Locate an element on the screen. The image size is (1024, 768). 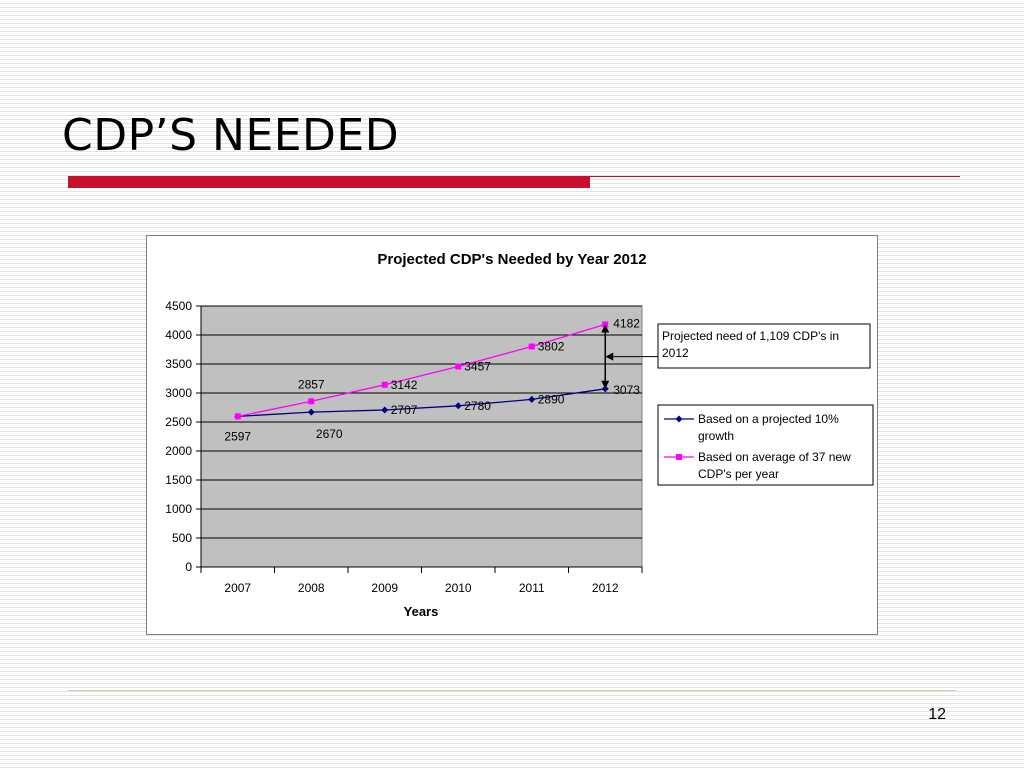
x-axis-title: Years is located at coordinates (421, 611).